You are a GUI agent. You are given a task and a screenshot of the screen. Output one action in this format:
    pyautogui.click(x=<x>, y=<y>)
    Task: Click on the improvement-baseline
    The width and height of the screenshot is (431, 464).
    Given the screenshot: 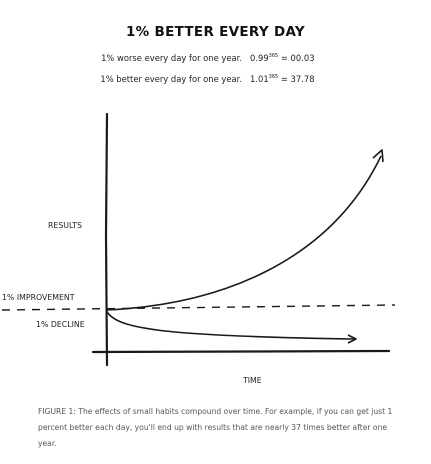 What is the action you would take?
    pyautogui.click(x=198, y=307)
    